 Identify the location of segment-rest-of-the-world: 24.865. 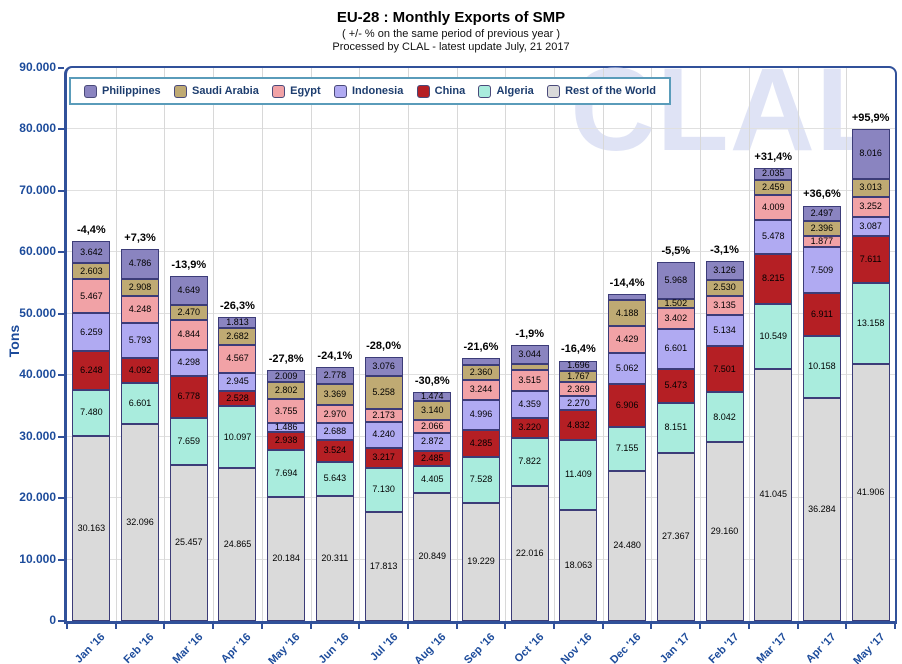
(237, 544).